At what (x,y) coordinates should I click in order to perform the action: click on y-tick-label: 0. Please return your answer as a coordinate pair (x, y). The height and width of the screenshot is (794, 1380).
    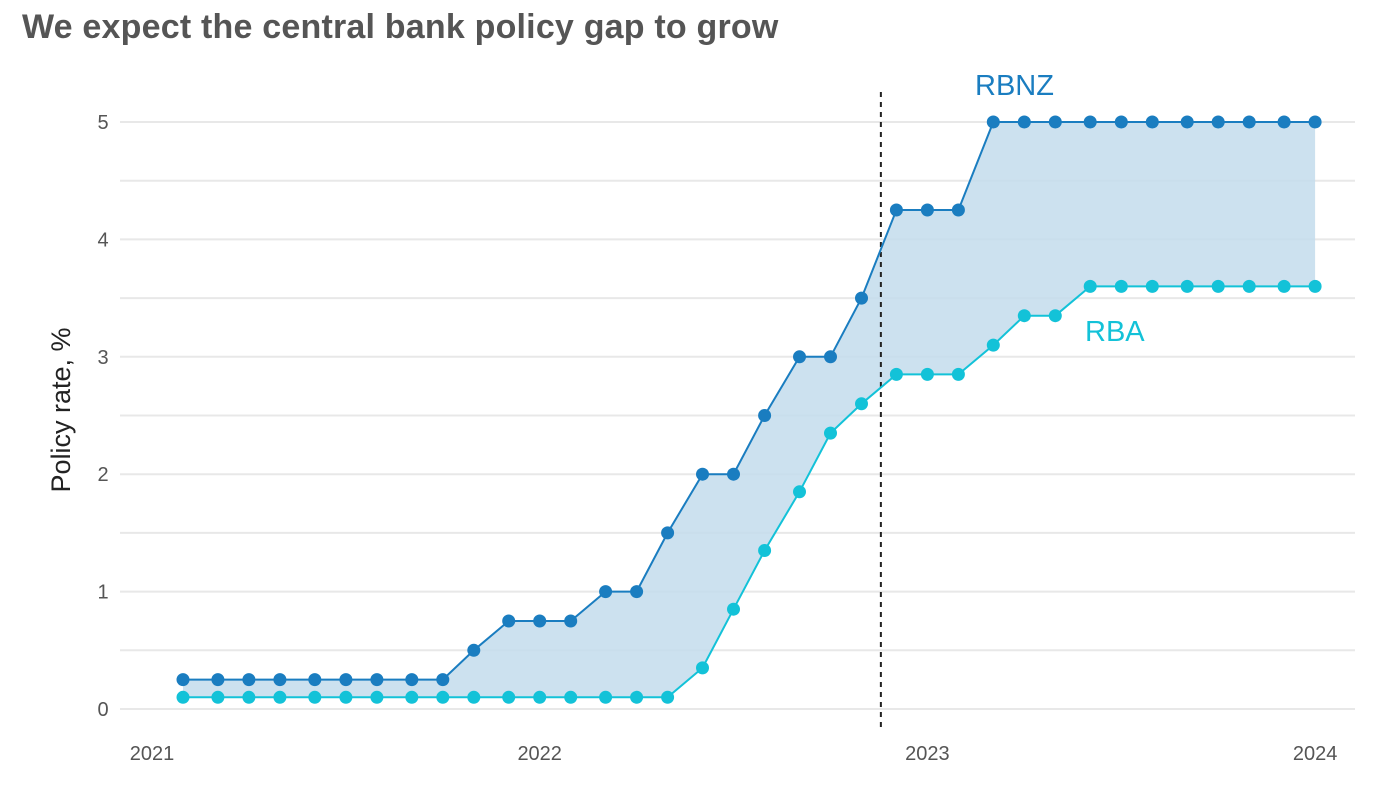
    Looking at the image, I should click on (102, 710).